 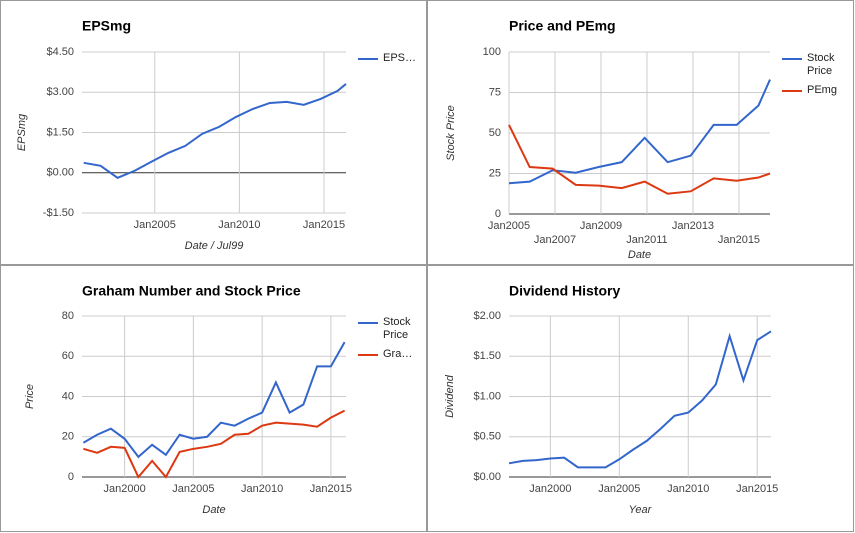 What do you see at coordinates (450, 396) in the screenshot?
I see `y-axis-title: Dividend` at bounding box center [450, 396].